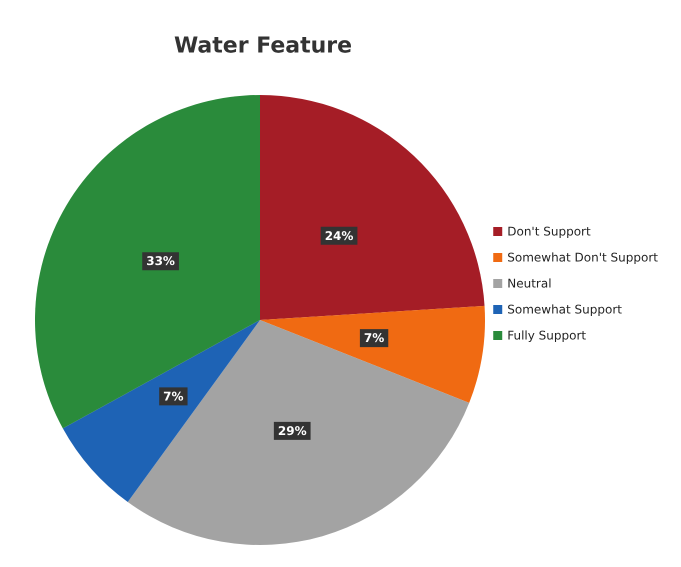  Describe the element at coordinates (582, 257) in the screenshot. I see `legend-label: Somewhat Don't Support` at that location.